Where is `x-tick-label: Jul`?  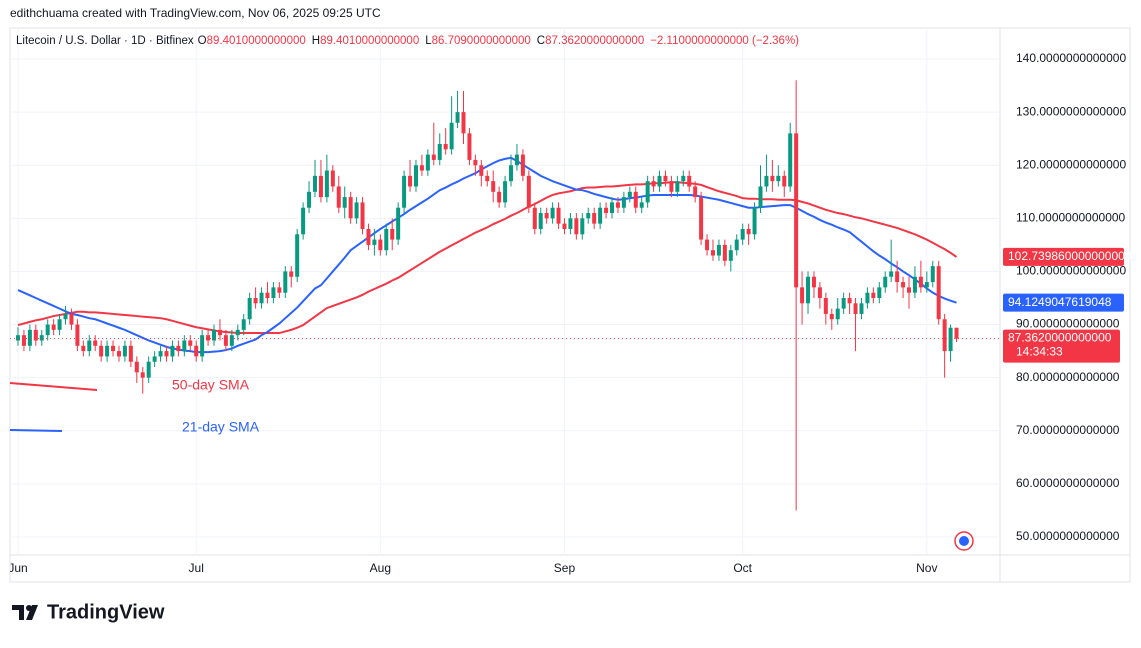
x-tick-label: Jul is located at coordinates (196, 568).